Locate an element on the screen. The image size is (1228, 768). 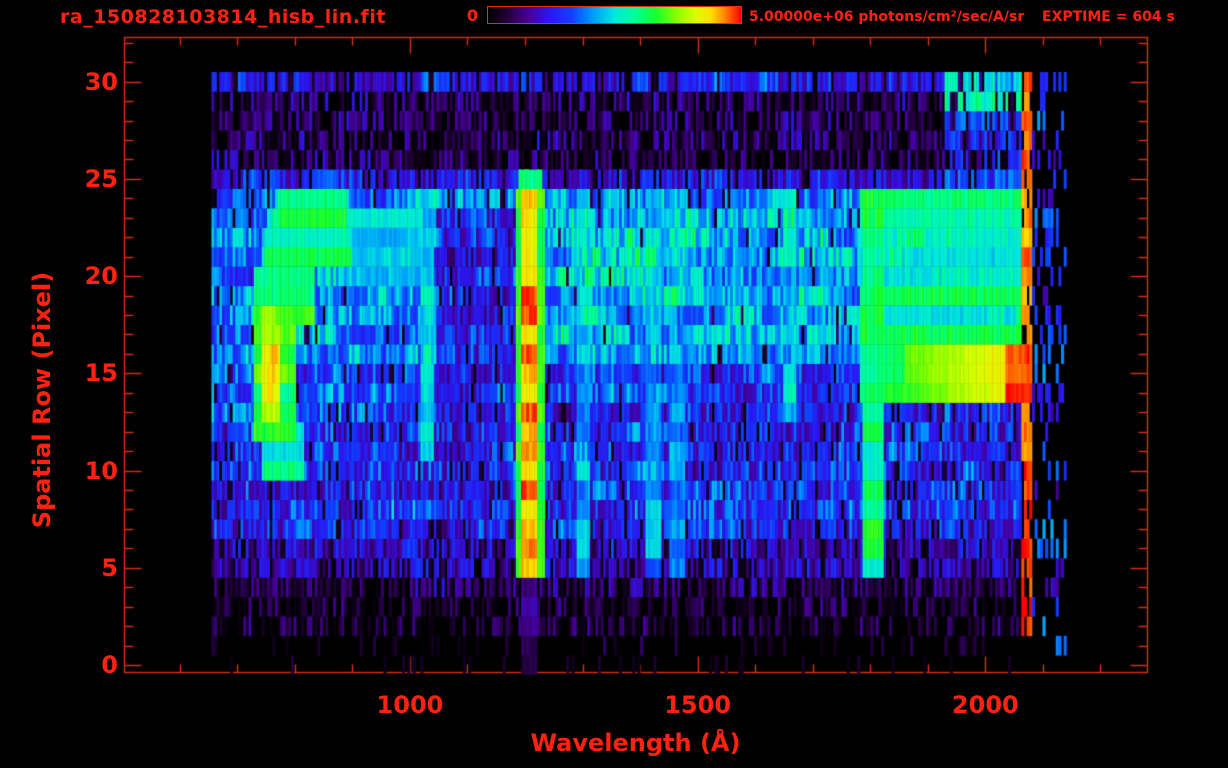
x-axis-title: Wavelength (Å) is located at coordinates (635, 743).